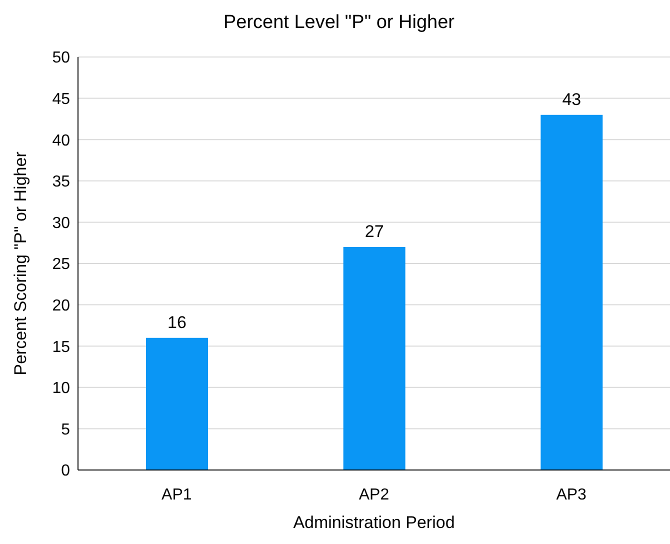  I want to click on y-tick-label: 50, so click(61, 58).